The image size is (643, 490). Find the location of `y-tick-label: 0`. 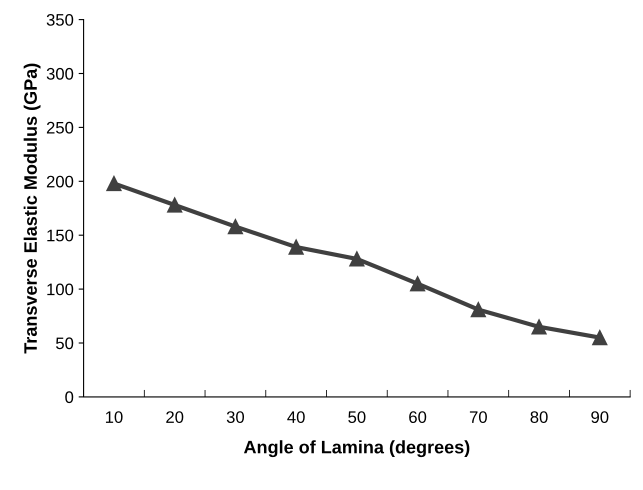

y-tick-label: 0 is located at coordinates (69, 397).